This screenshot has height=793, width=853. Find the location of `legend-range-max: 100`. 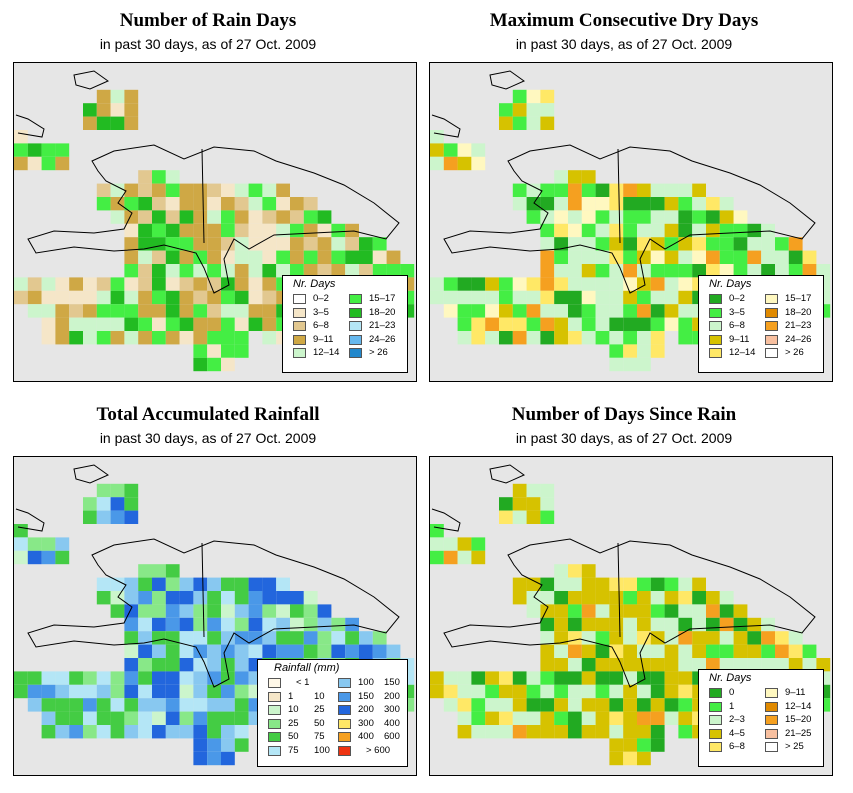

legend-range-max: 100 is located at coordinates (322, 750).